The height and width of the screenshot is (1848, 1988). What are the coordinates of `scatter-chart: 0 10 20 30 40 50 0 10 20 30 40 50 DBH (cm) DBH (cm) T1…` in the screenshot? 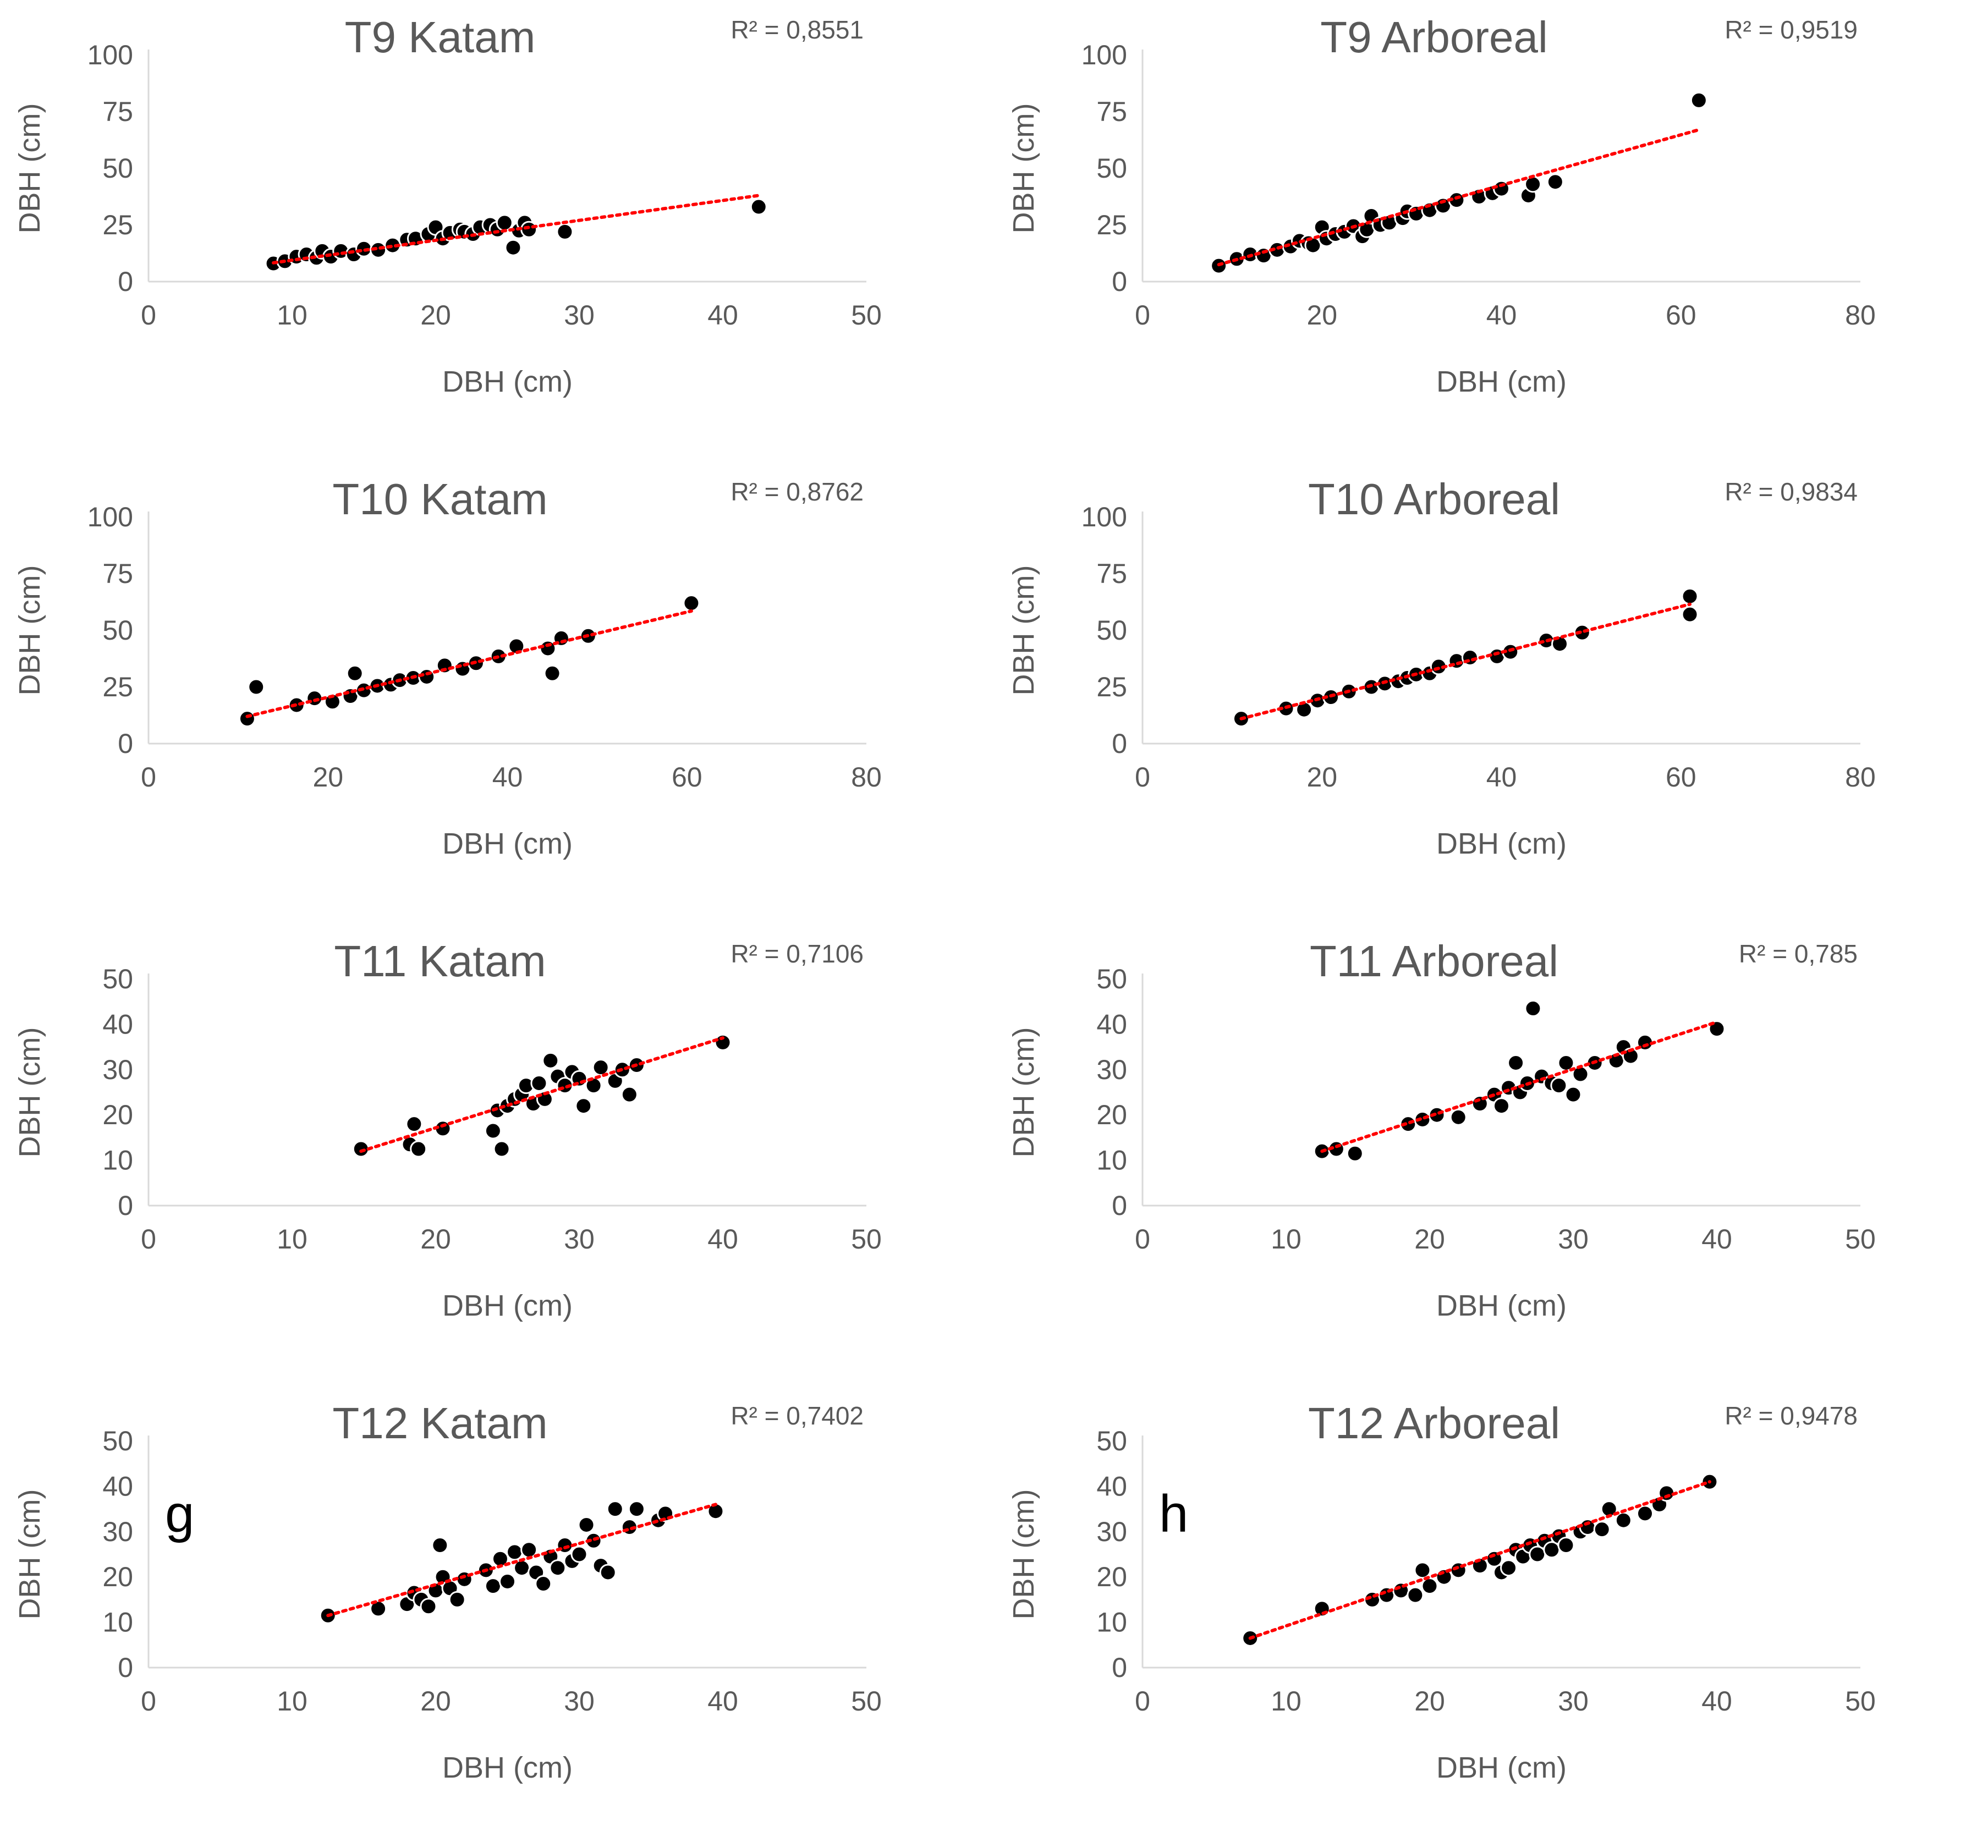 It's located at (448, 1129).